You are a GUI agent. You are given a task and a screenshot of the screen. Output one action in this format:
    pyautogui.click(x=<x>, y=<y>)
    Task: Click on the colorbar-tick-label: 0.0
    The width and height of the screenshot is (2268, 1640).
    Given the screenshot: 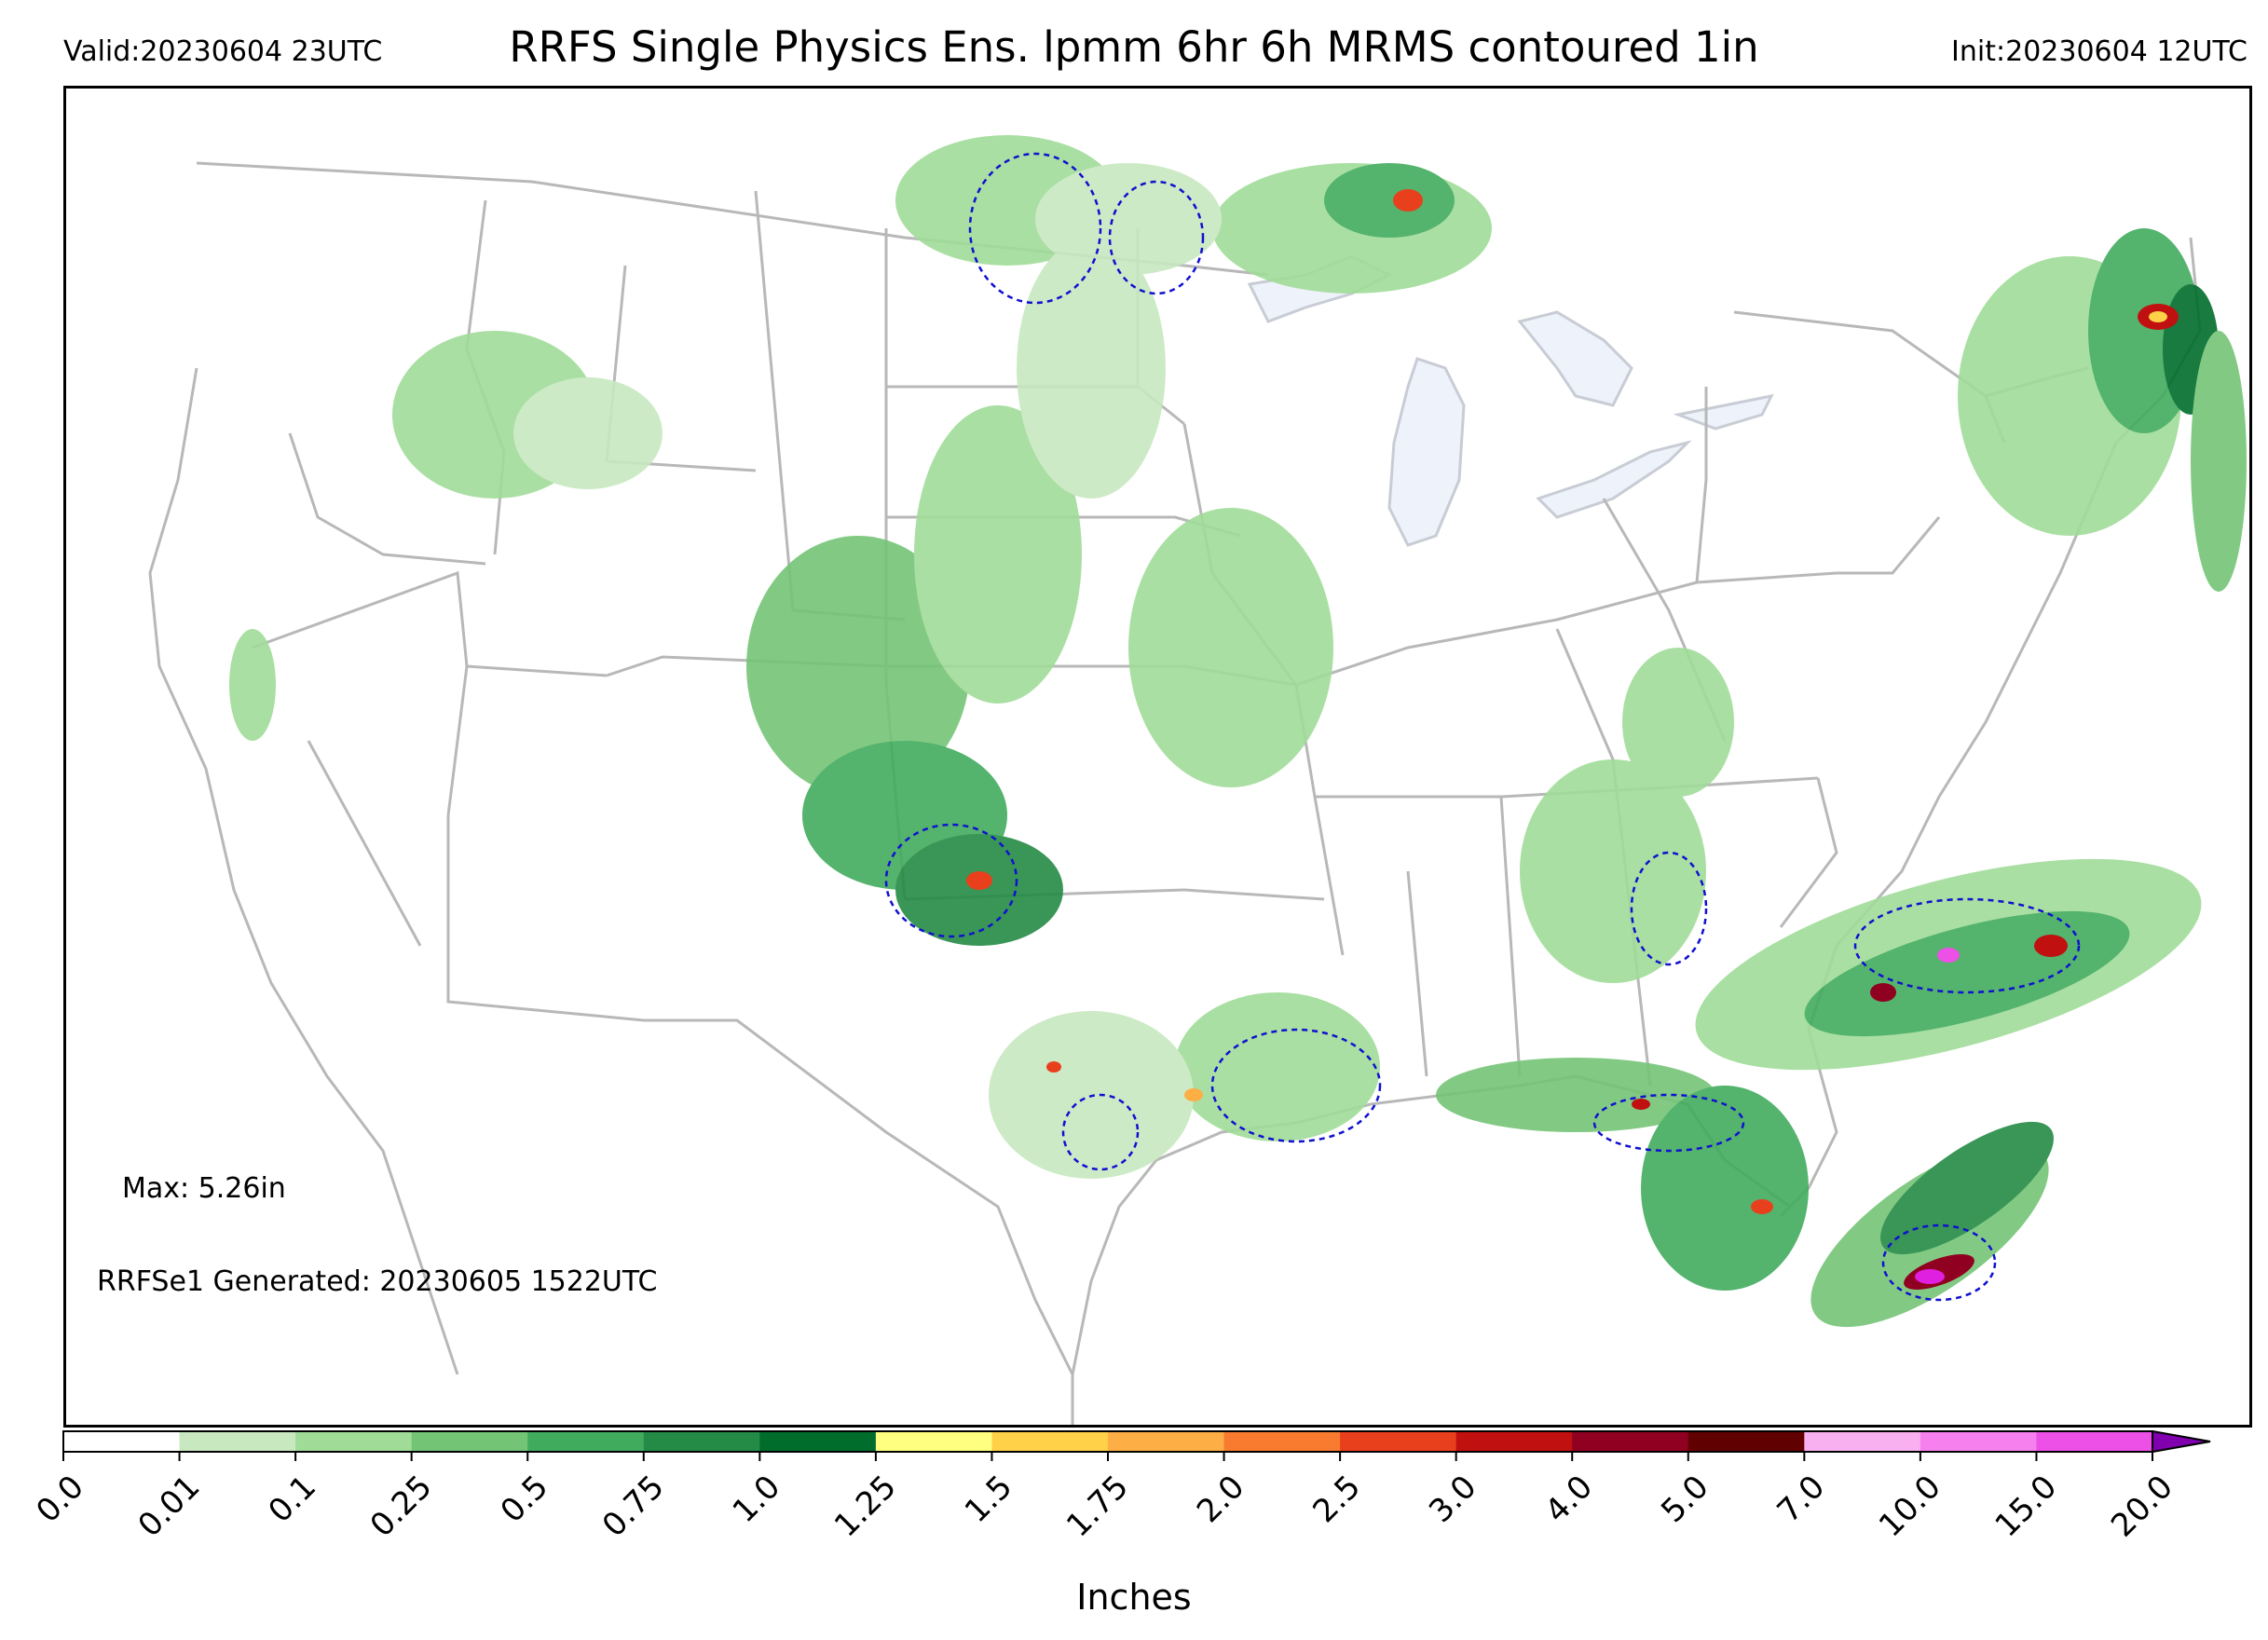 What is the action you would take?
    pyautogui.click(x=60, y=1500)
    